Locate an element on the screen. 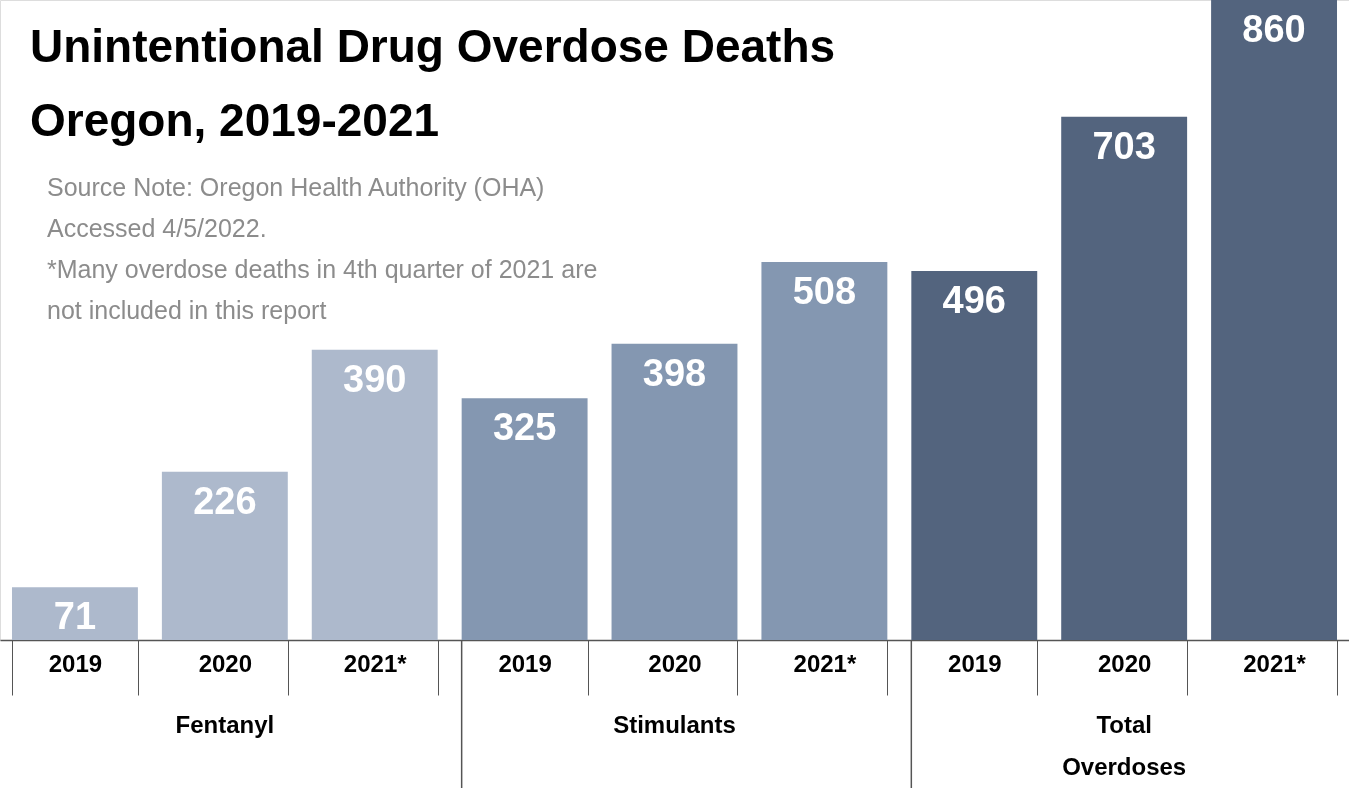  annotation: *Many overdose deaths in 4th quarter of 2021 are is located at coordinates (322, 269).